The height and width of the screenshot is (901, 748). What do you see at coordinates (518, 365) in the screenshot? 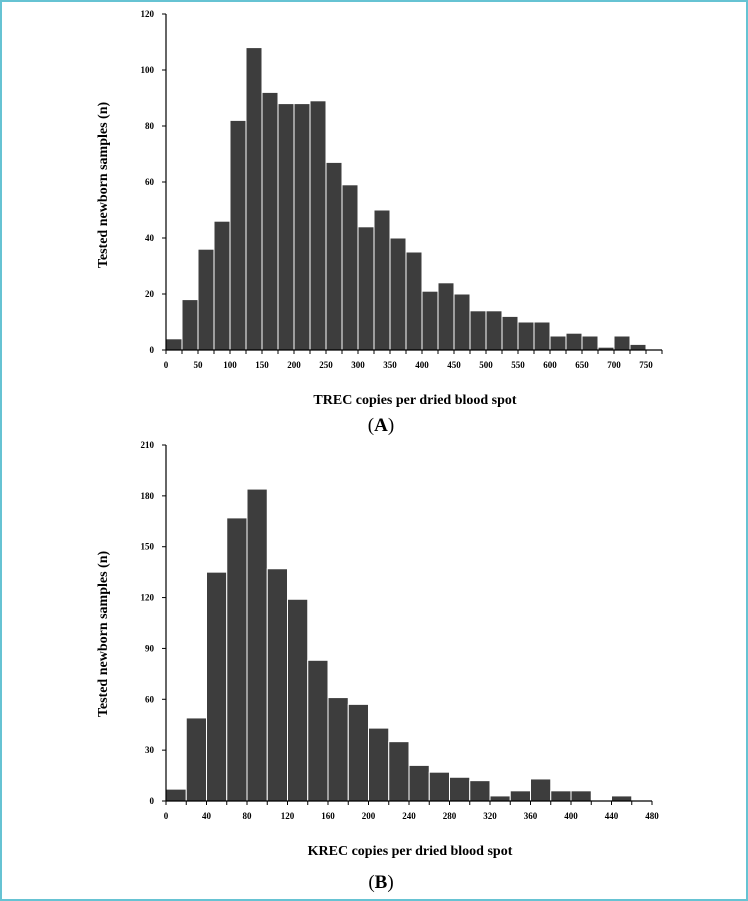
I see `panel-a-x-tick-label: 550` at bounding box center [518, 365].